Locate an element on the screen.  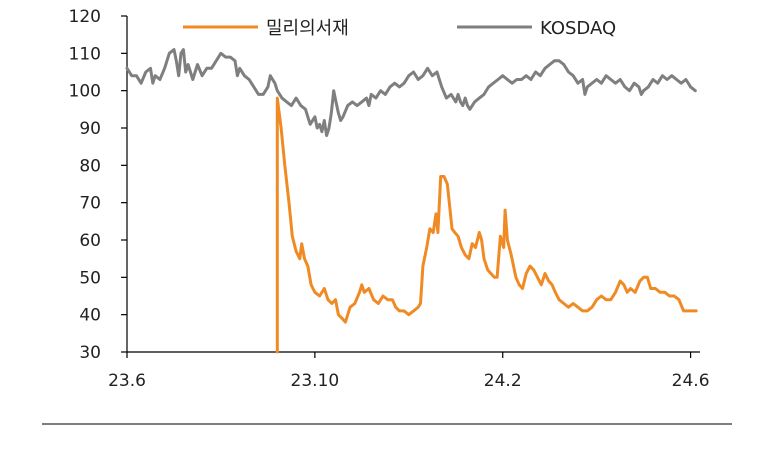
y-tick-label: 60 is located at coordinates (90, 241).